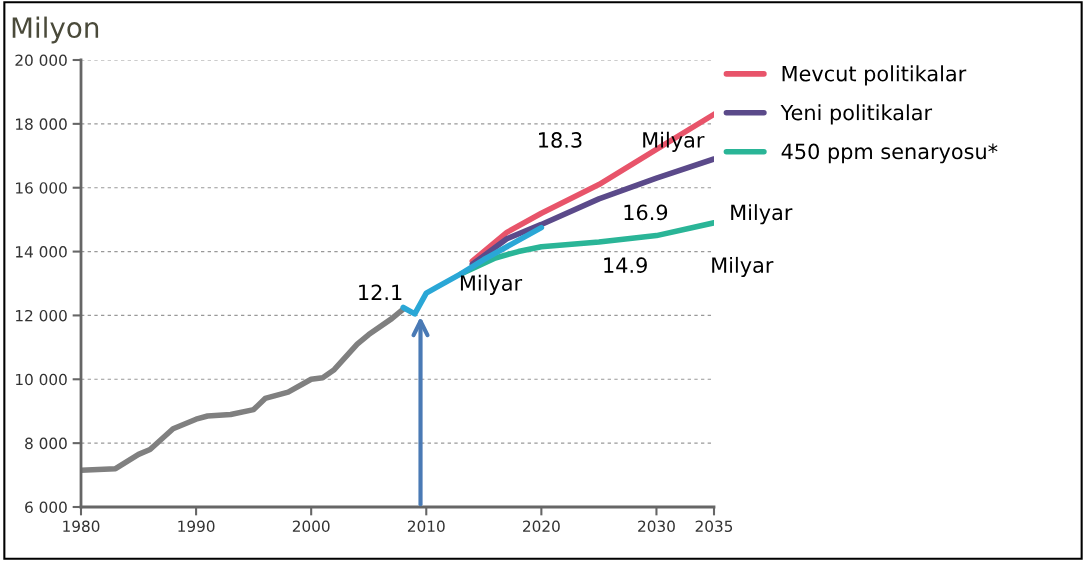 Image resolution: width=1086 pixels, height=561 pixels. Describe the element at coordinates (646, 212) in the screenshot. I see `annotation: 16.9` at that location.